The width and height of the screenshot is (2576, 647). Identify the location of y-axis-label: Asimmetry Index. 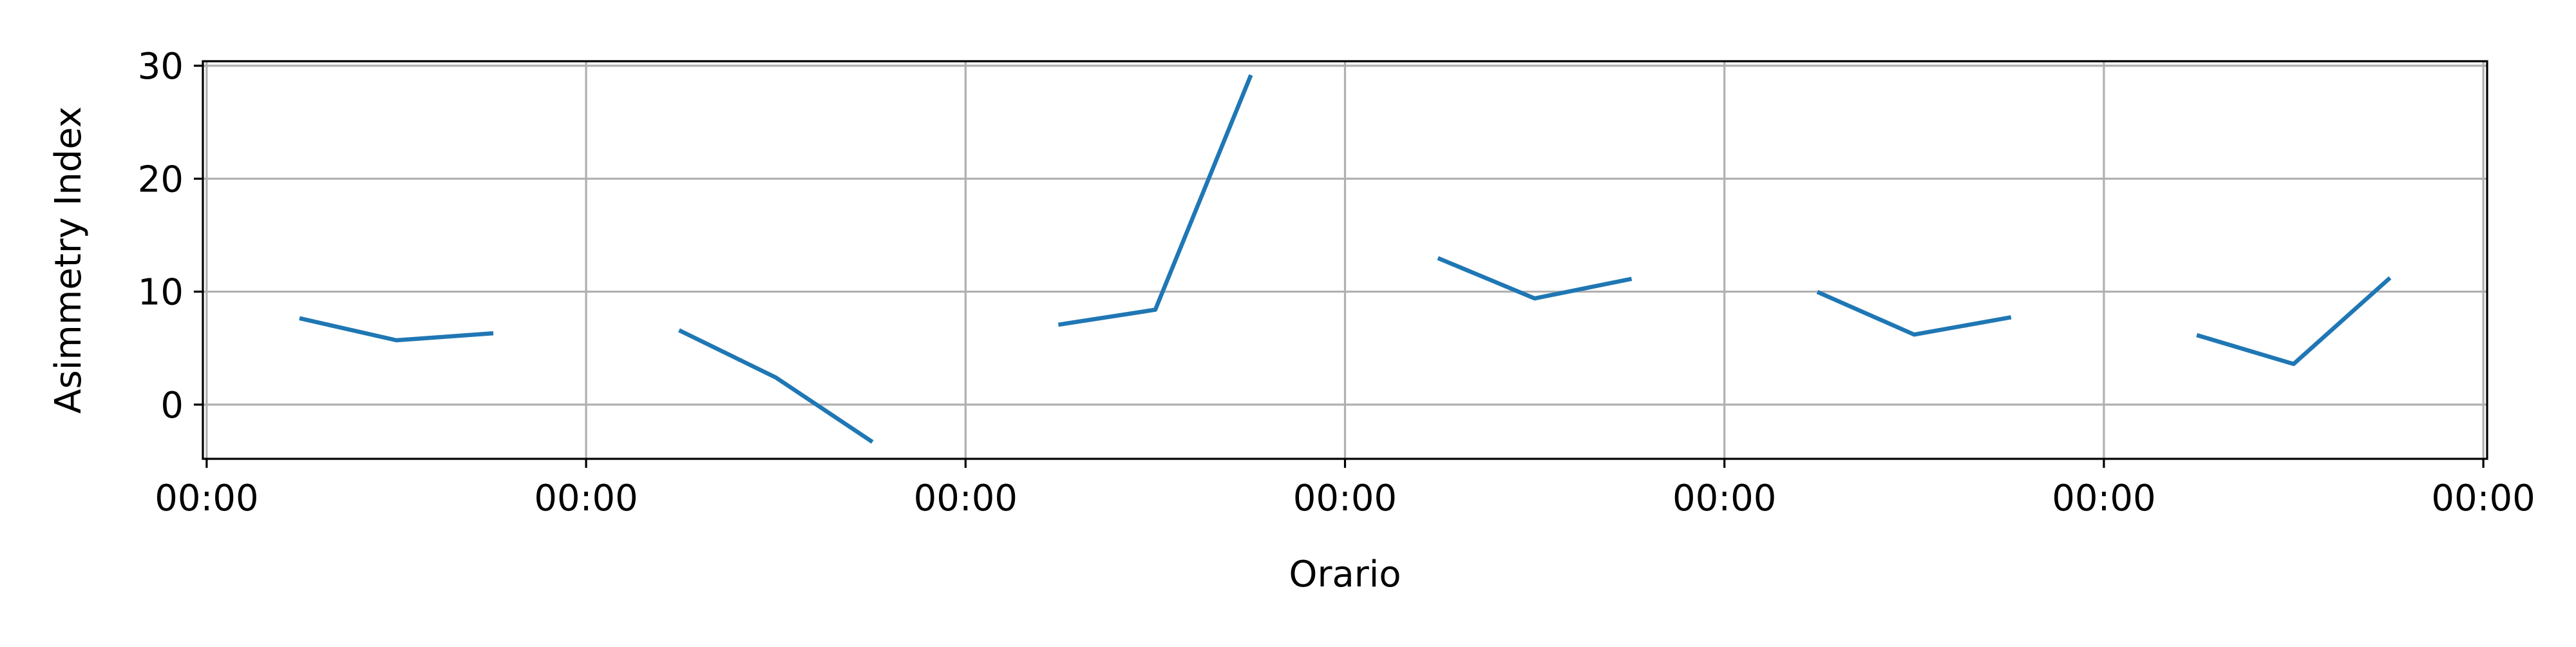
(69, 260).